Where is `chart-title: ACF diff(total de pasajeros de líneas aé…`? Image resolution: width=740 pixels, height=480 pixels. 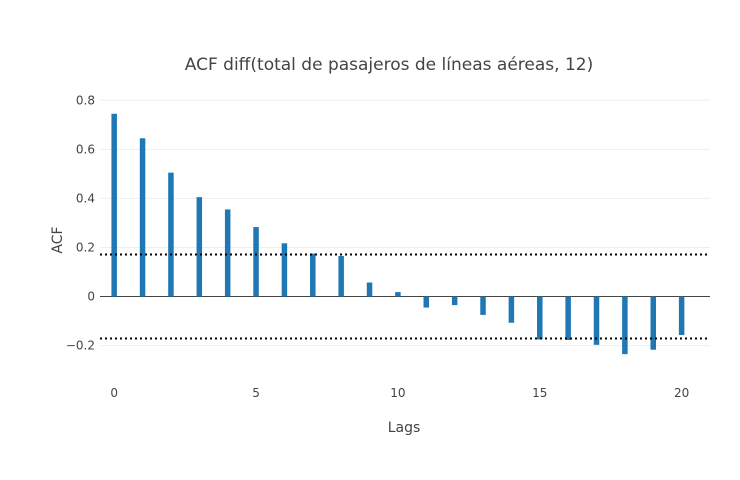 chart-title: ACF diff(total de pasajeros de líneas aé… is located at coordinates (389, 65).